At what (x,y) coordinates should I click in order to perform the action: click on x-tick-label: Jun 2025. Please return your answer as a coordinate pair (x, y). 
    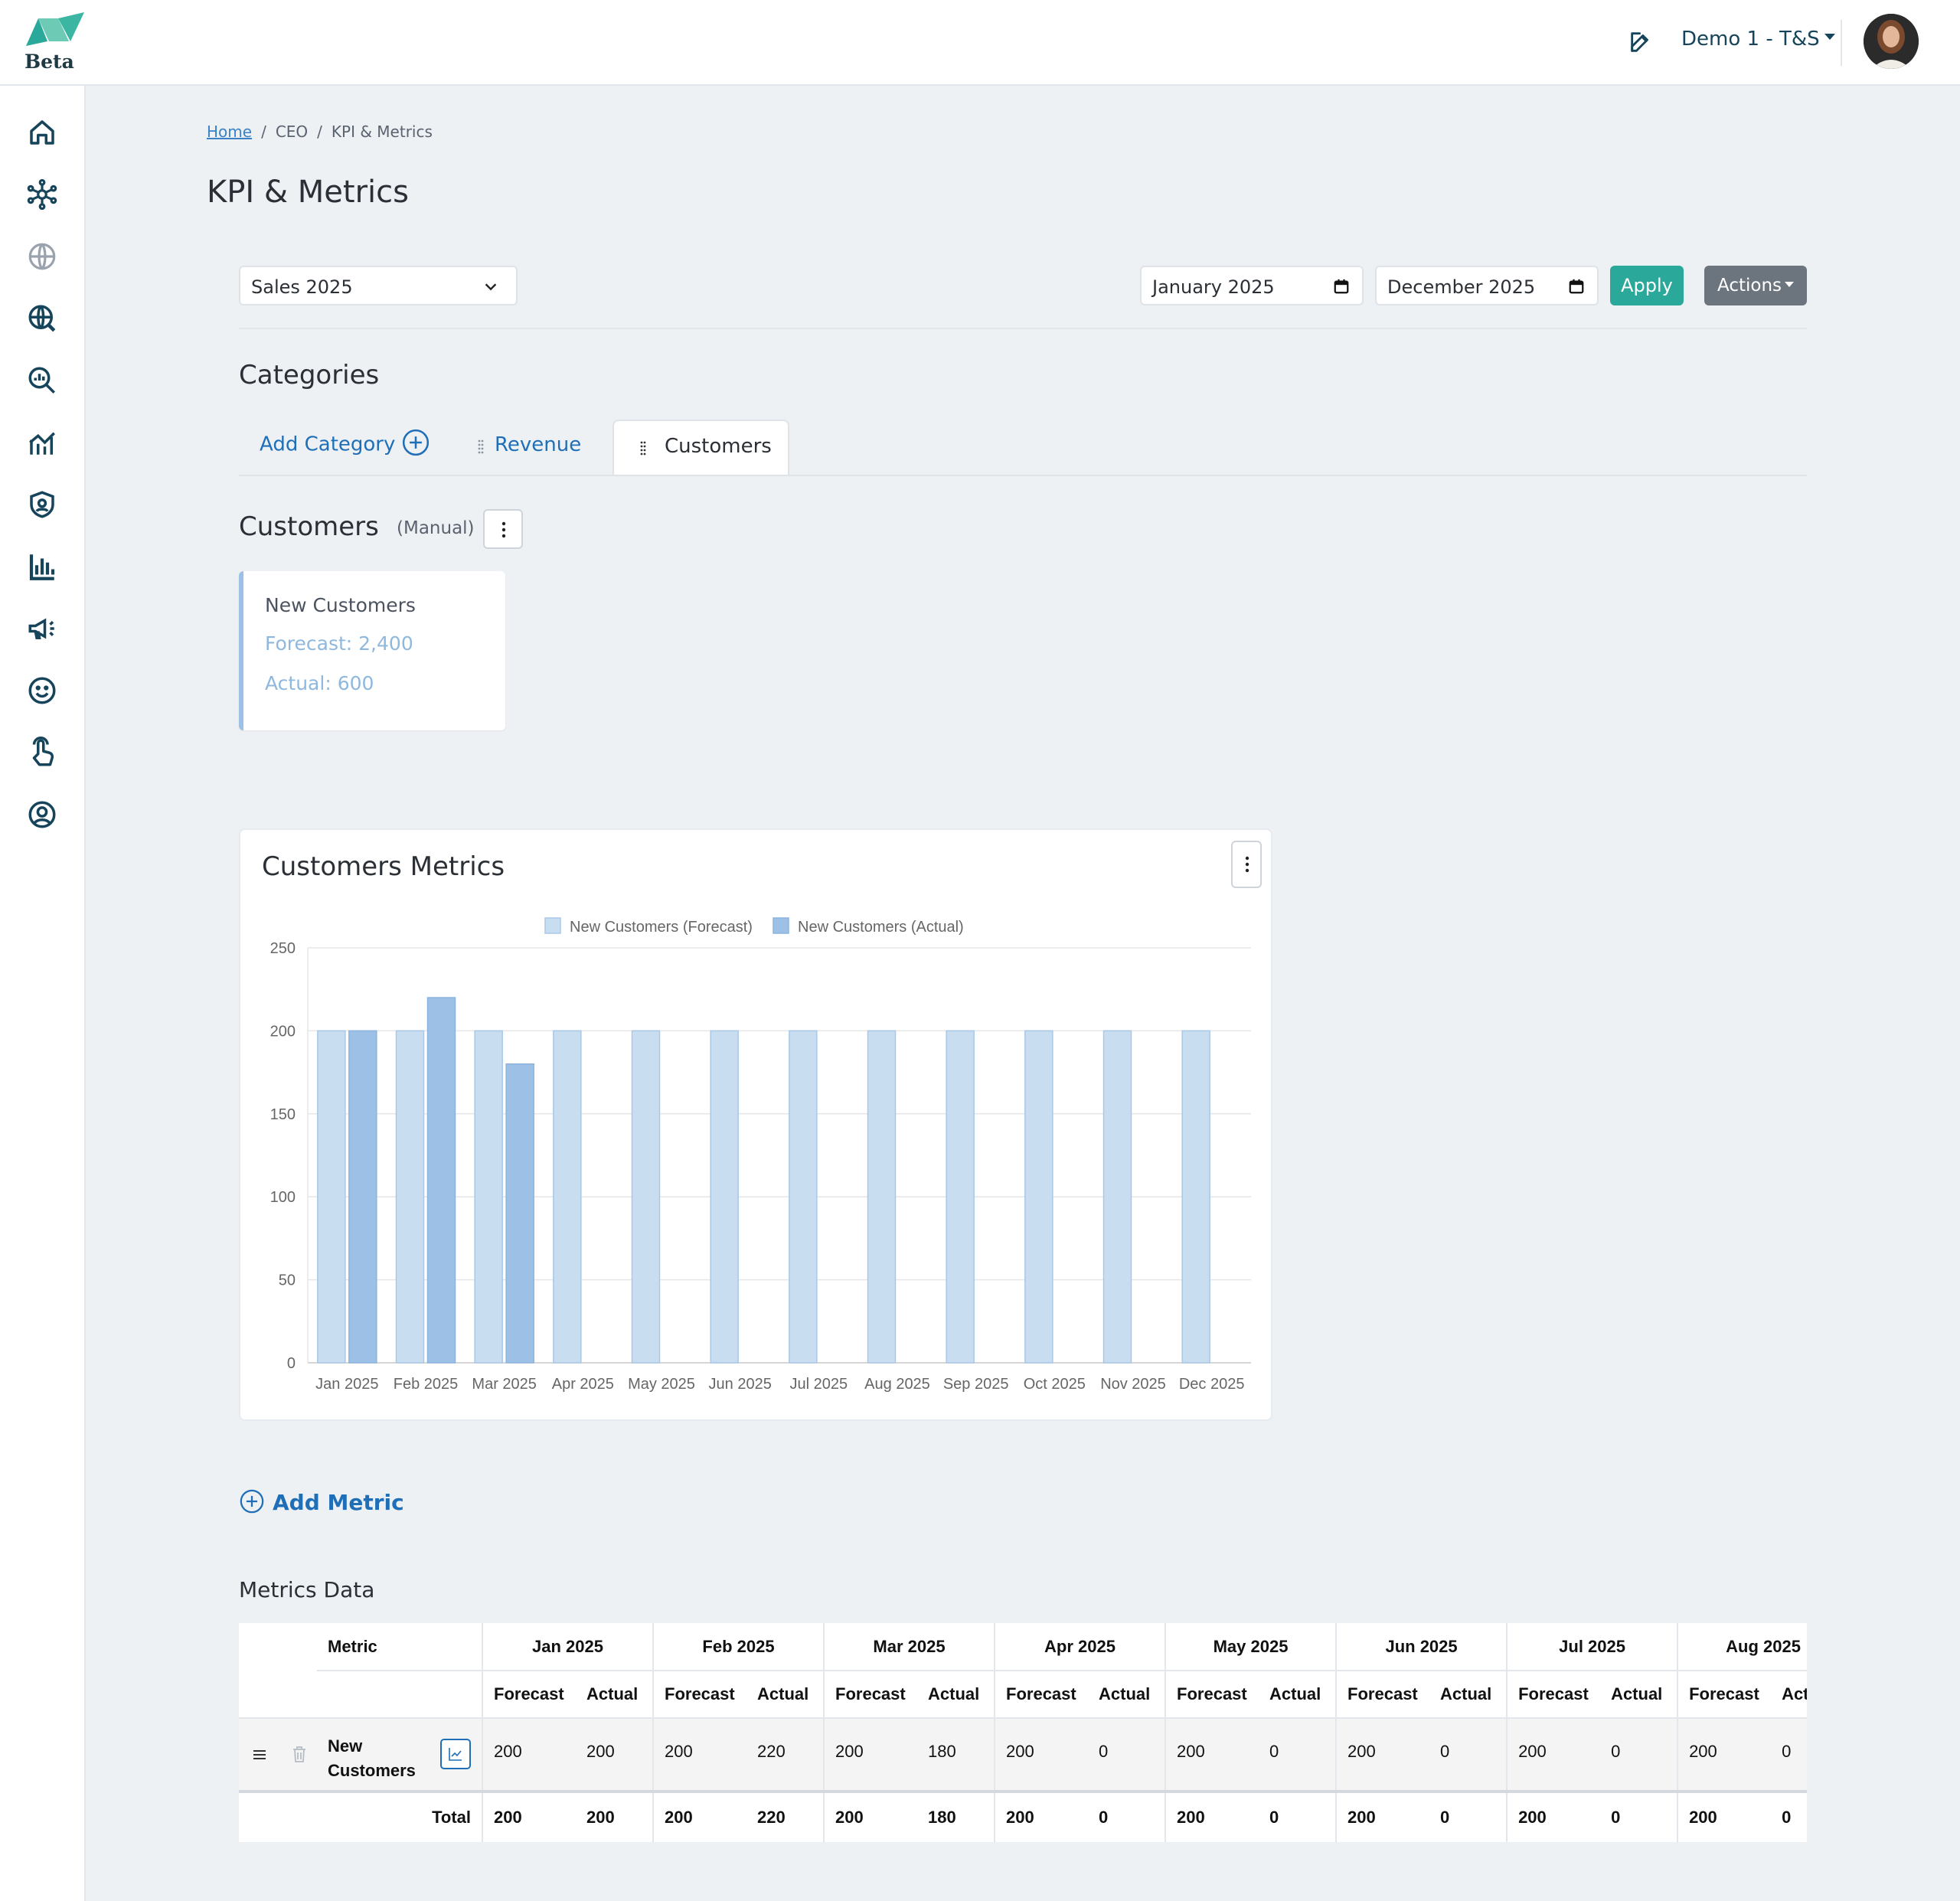
    Looking at the image, I should click on (740, 1384).